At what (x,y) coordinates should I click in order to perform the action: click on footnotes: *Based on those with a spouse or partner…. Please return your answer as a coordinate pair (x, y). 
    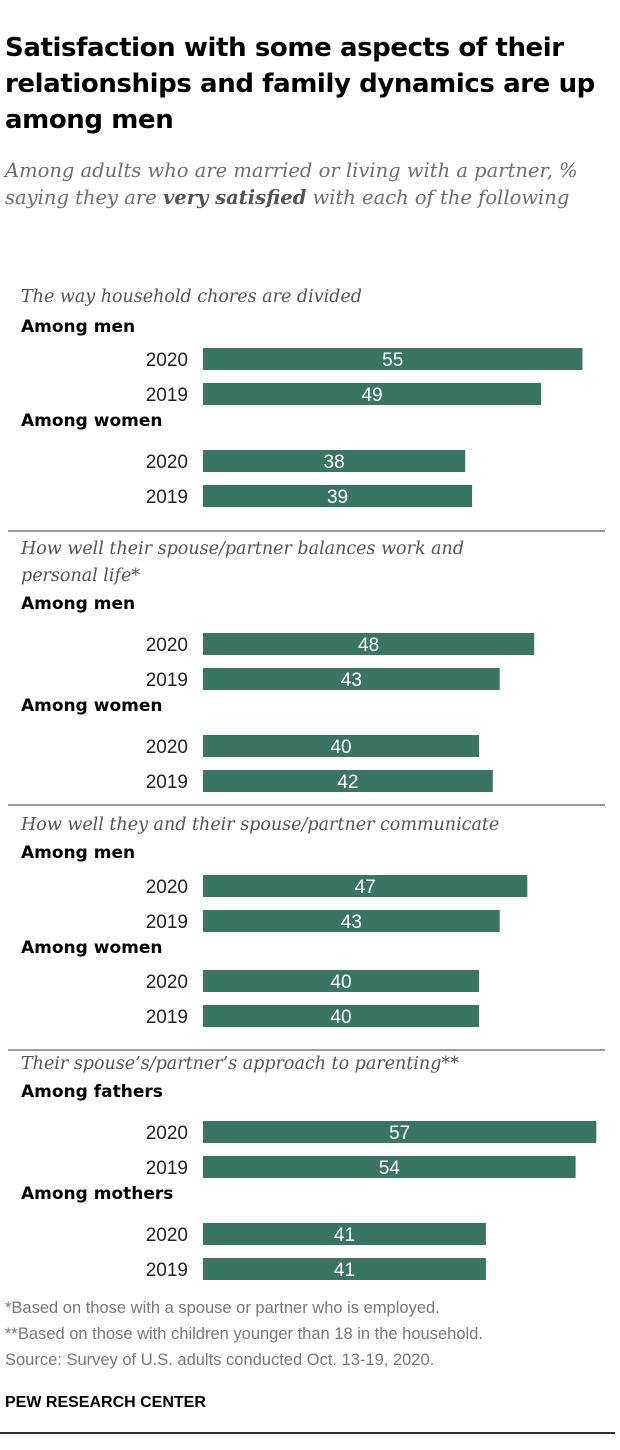
    Looking at the image, I should click on (310, 1334).